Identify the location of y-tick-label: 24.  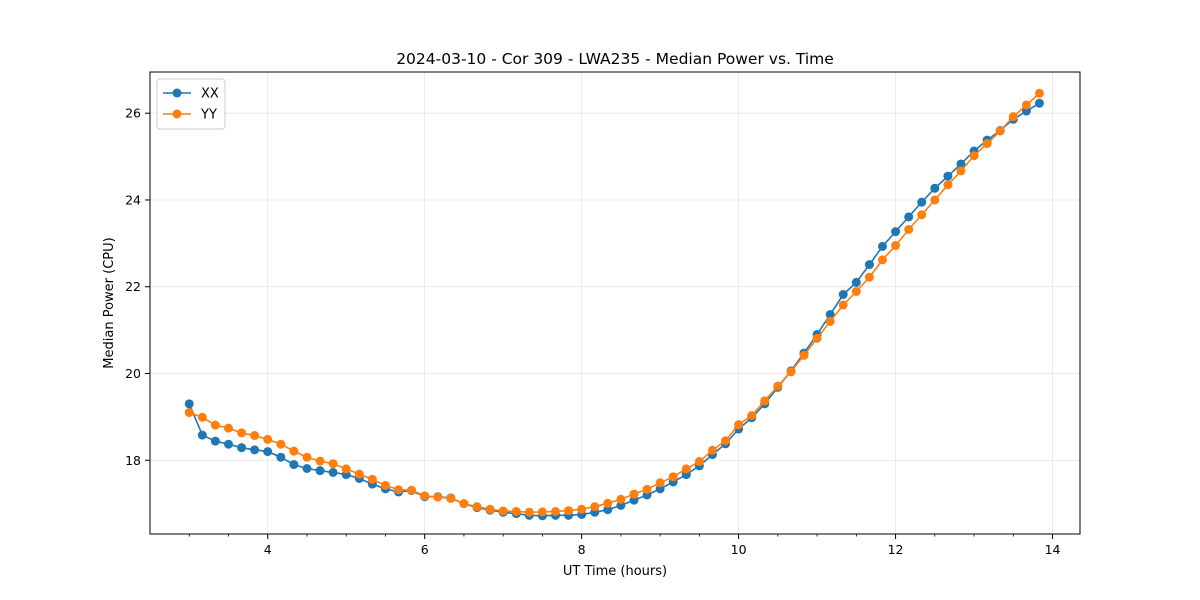
(133, 199).